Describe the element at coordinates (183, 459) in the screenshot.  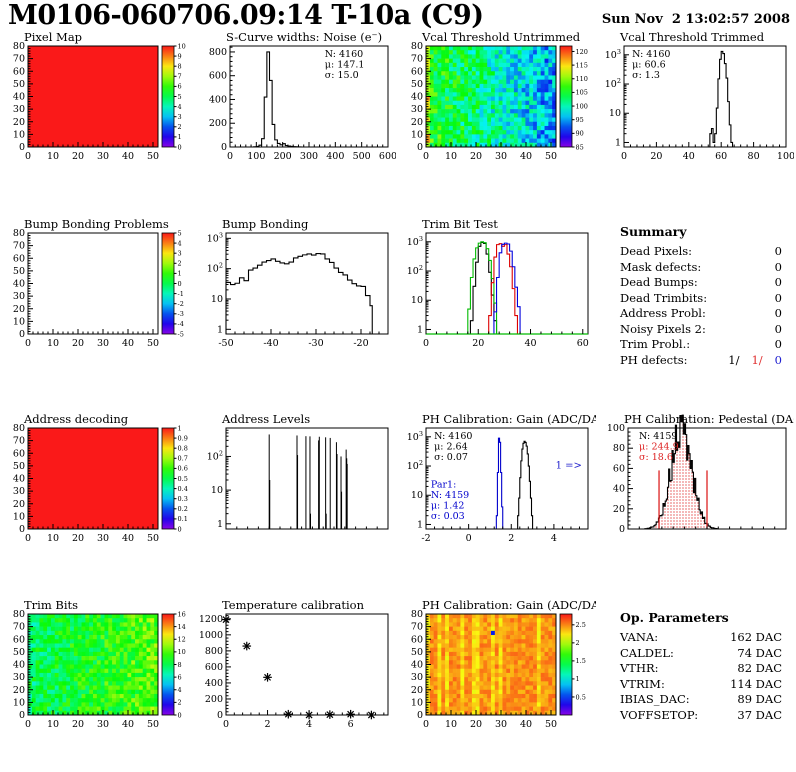
I see `svg-text: 0.7` at that location.